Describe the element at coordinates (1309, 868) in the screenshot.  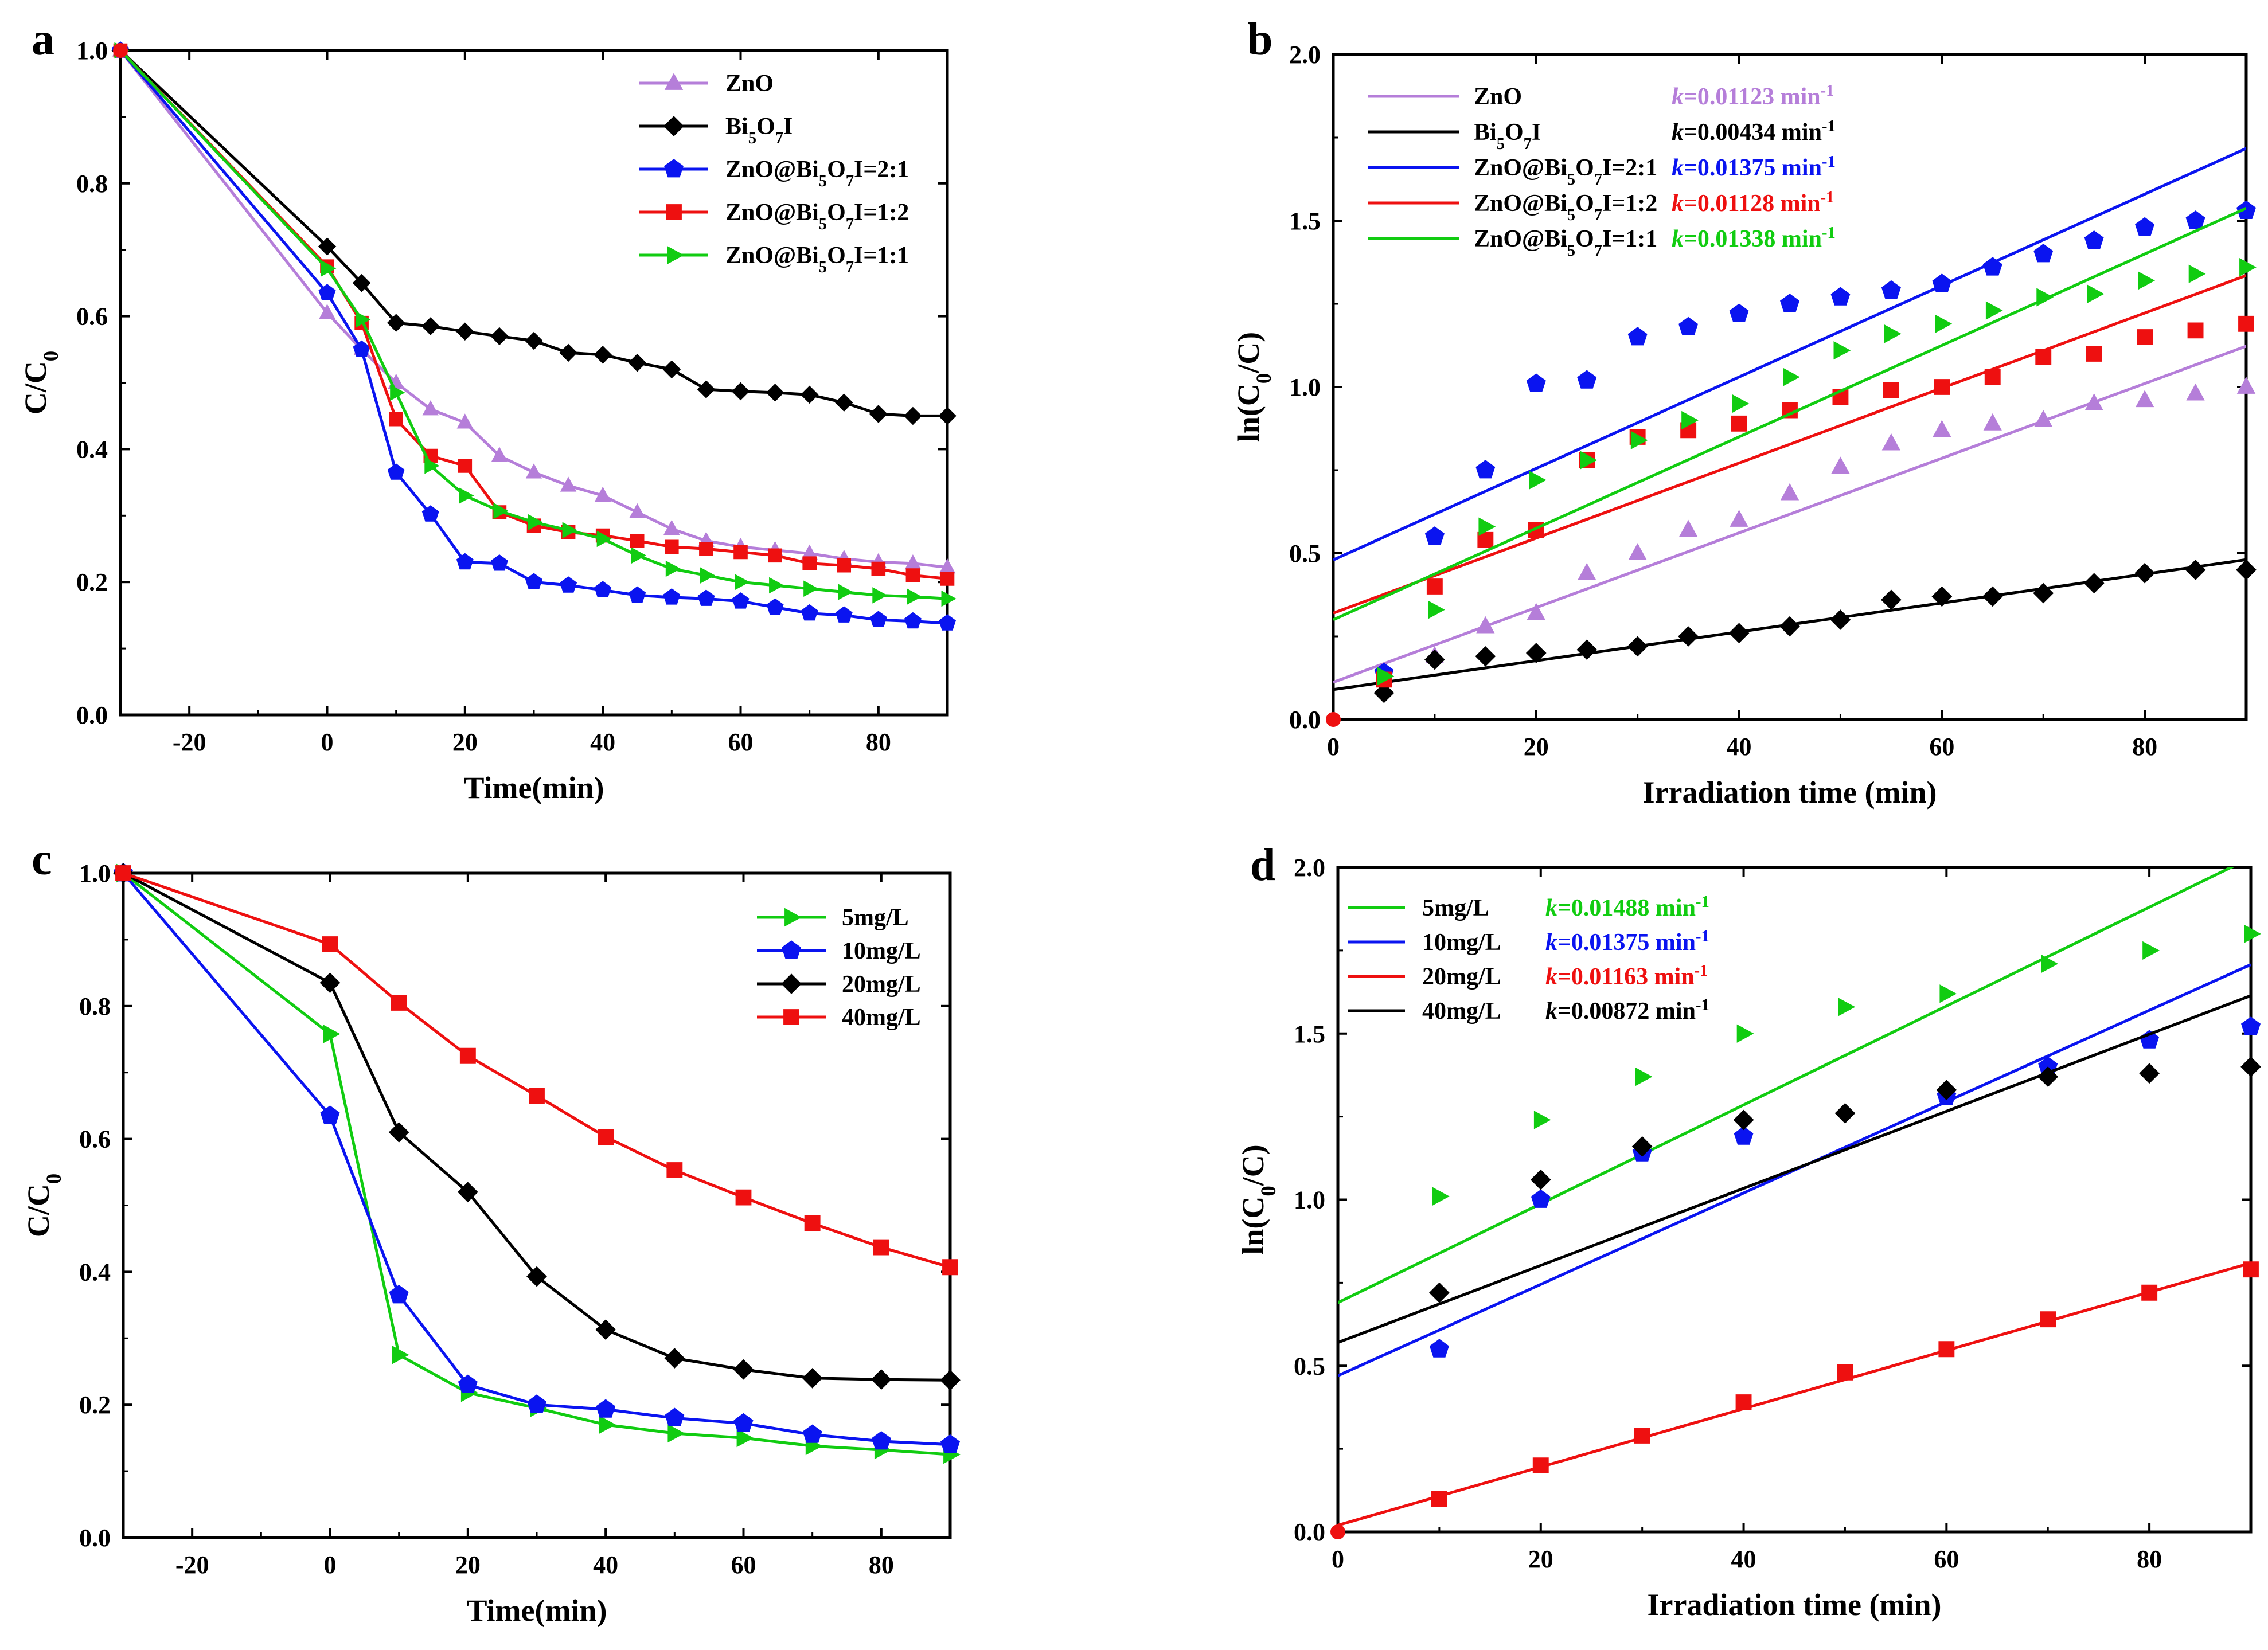
I see `y-tick-label: 2.0` at that location.